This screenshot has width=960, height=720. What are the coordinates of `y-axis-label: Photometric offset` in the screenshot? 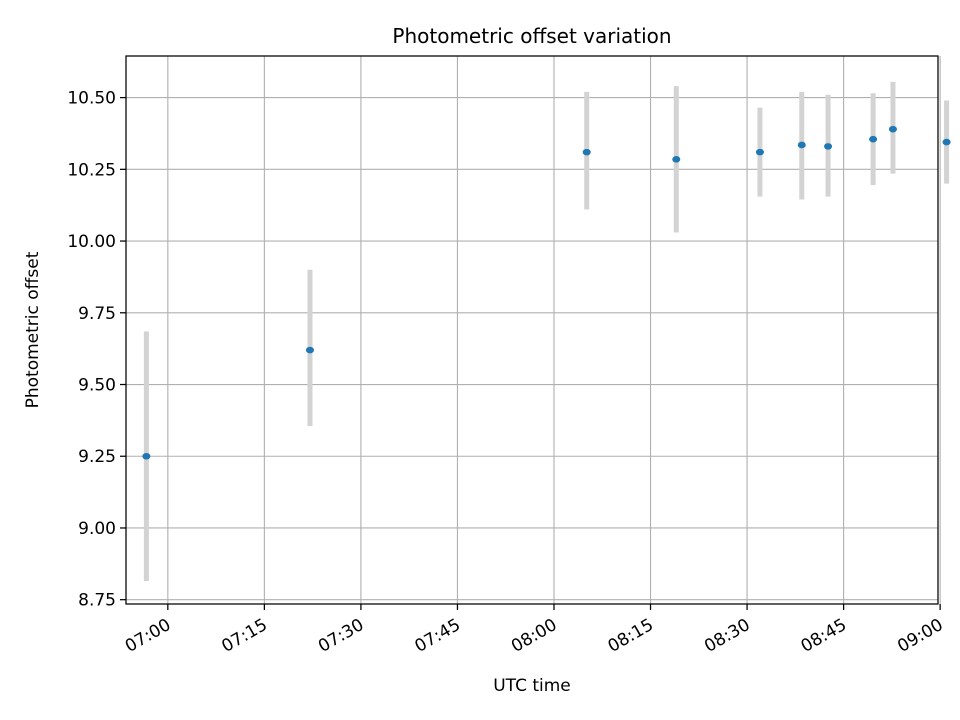 It's located at (33, 329).